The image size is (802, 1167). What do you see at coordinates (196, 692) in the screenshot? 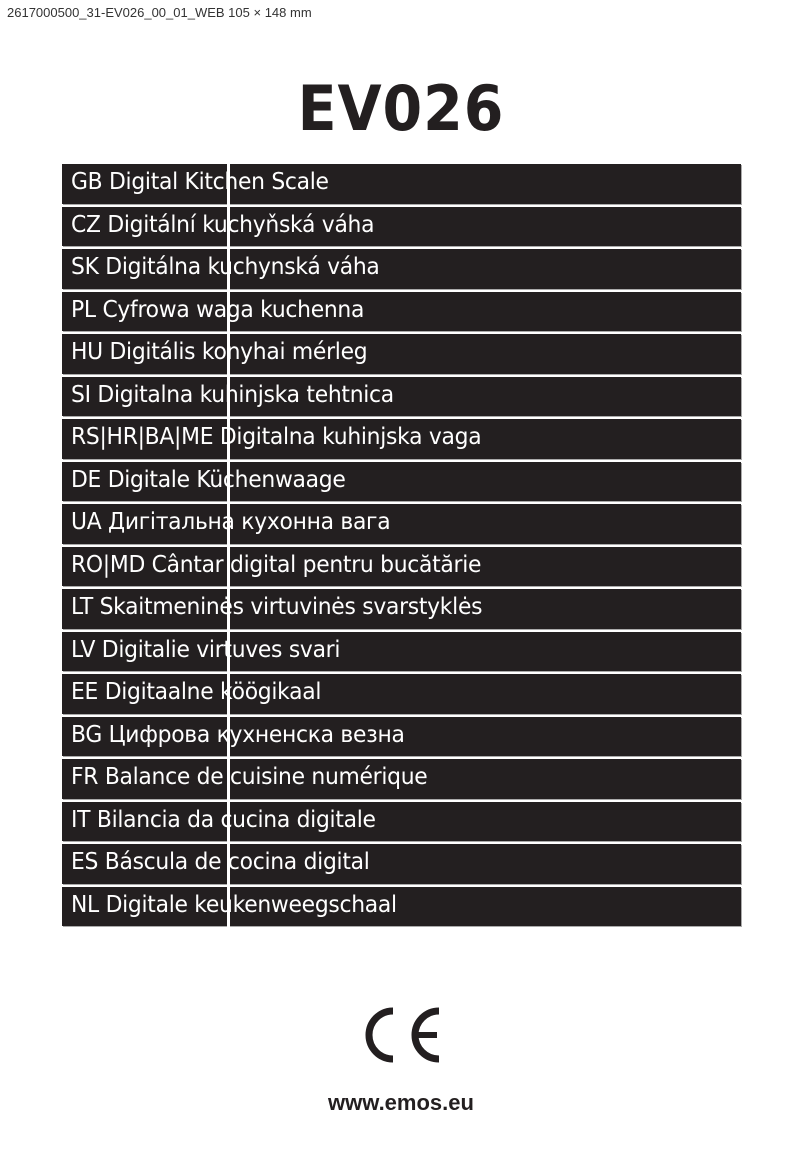
I see `language-title: EE Digitaalne köögikaal` at bounding box center [196, 692].